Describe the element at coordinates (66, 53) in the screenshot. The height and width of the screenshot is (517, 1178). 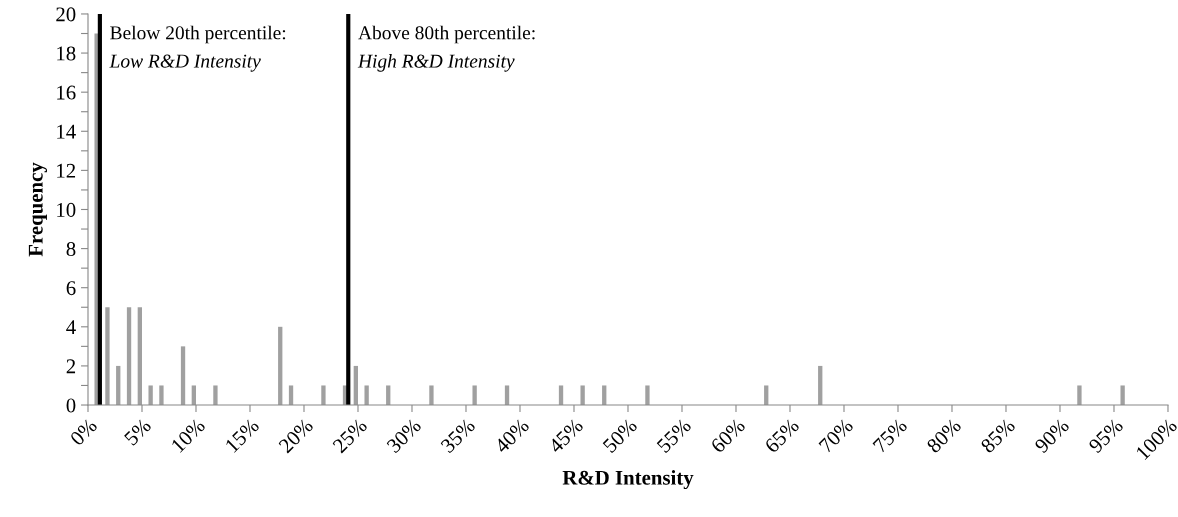
I see `y-tick-label: 18` at that location.